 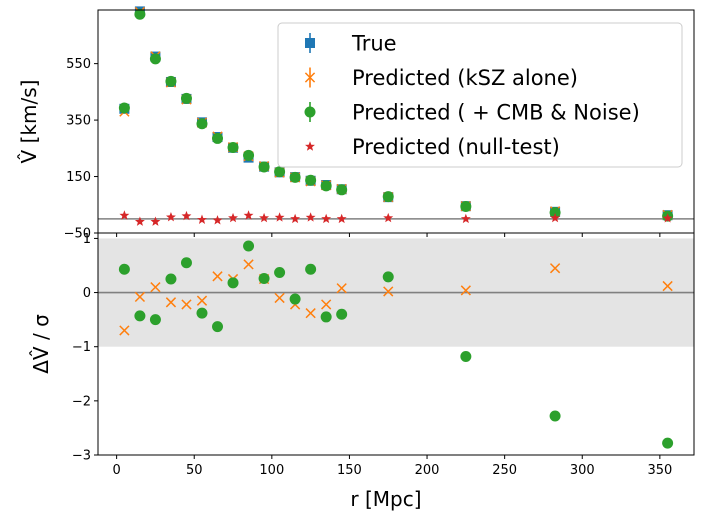 I want to click on y-tick-label: −2, so click(x=81, y=401).